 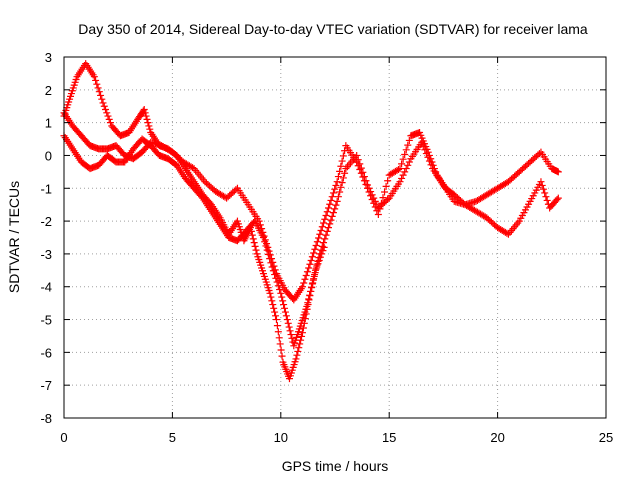 What do you see at coordinates (48, 155) in the screenshot?
I see `y-tick-label: 0` at bounding box center [48, 155].